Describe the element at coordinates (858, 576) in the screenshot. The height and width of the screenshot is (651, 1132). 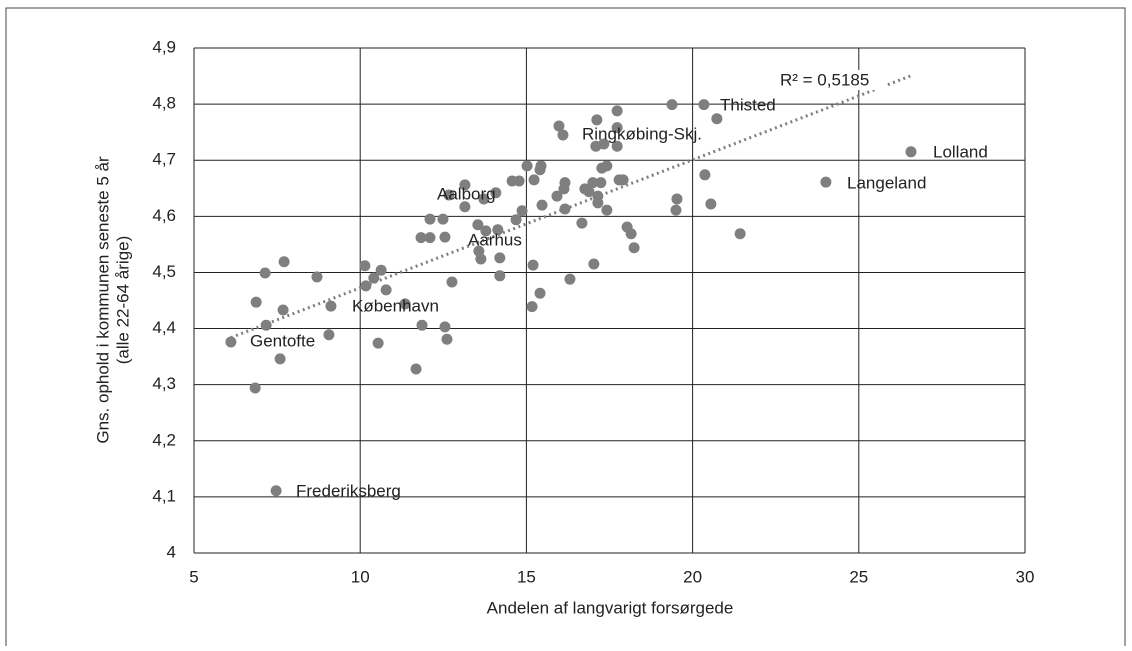
I see `x-tick-label: 25` at that location.